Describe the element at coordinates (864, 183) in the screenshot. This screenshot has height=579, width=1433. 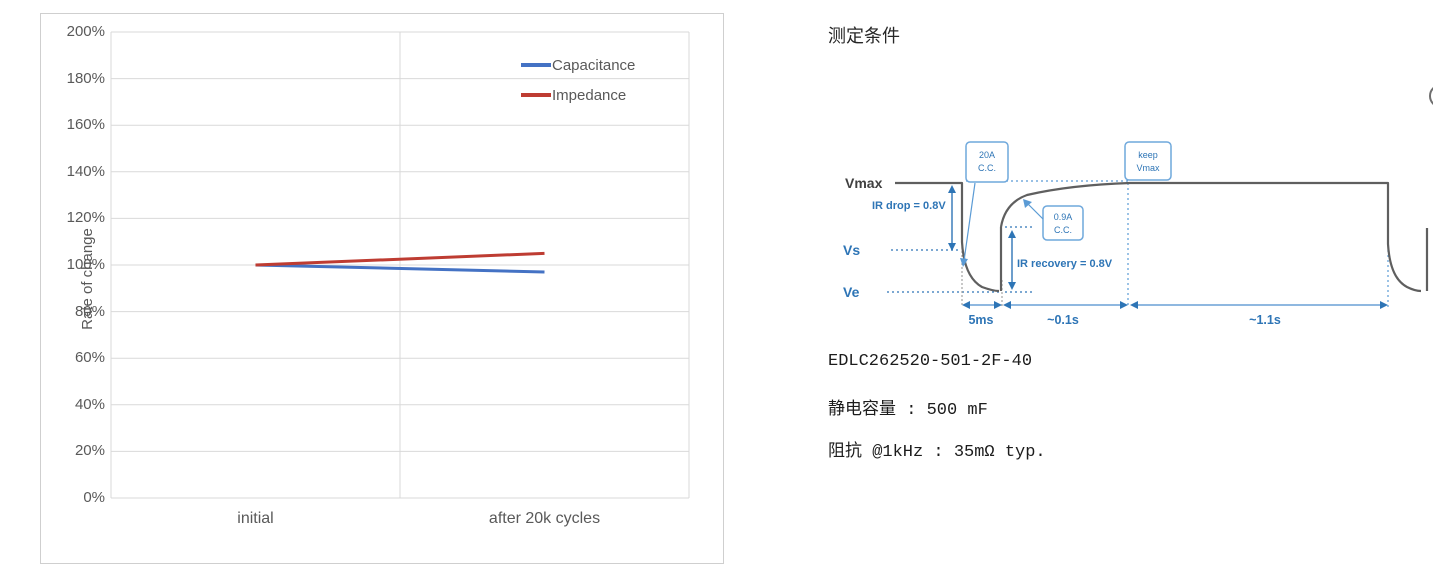
I see `vmax-label: Vmax` at that location.